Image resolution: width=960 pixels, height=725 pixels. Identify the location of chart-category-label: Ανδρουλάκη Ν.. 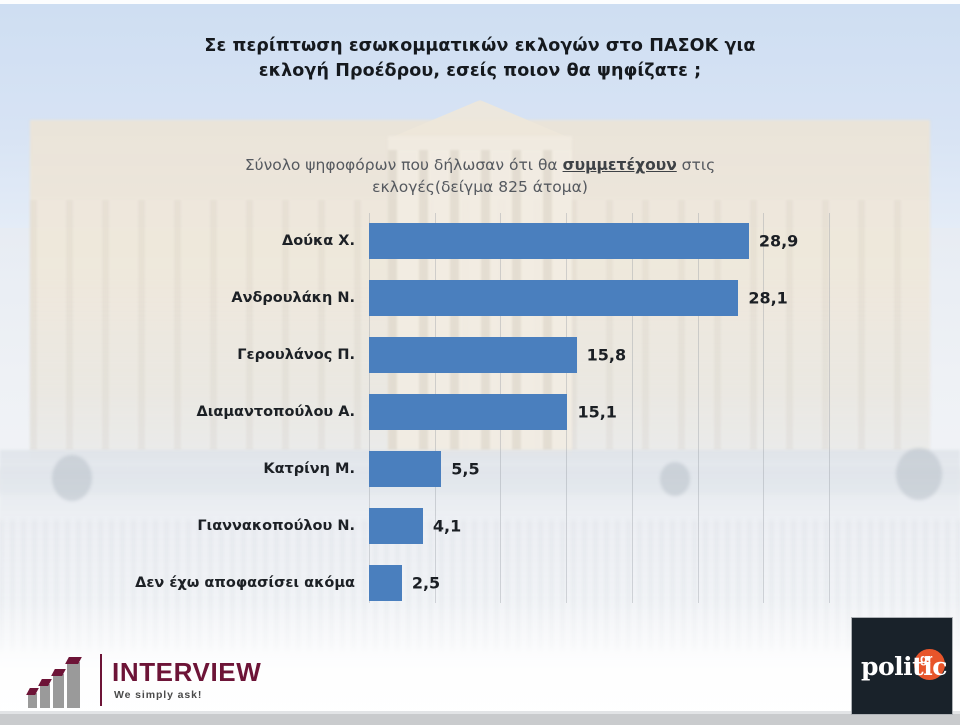
(293, 297).